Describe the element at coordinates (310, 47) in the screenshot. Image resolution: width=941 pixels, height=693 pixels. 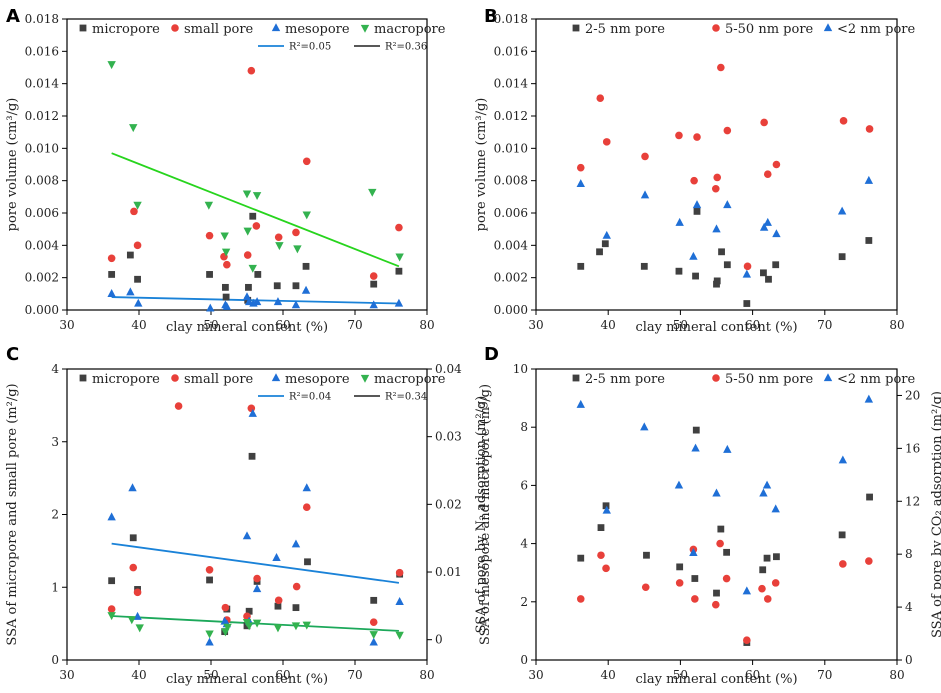
I see `legend-fit-label-a: R²=0.05` at that location.